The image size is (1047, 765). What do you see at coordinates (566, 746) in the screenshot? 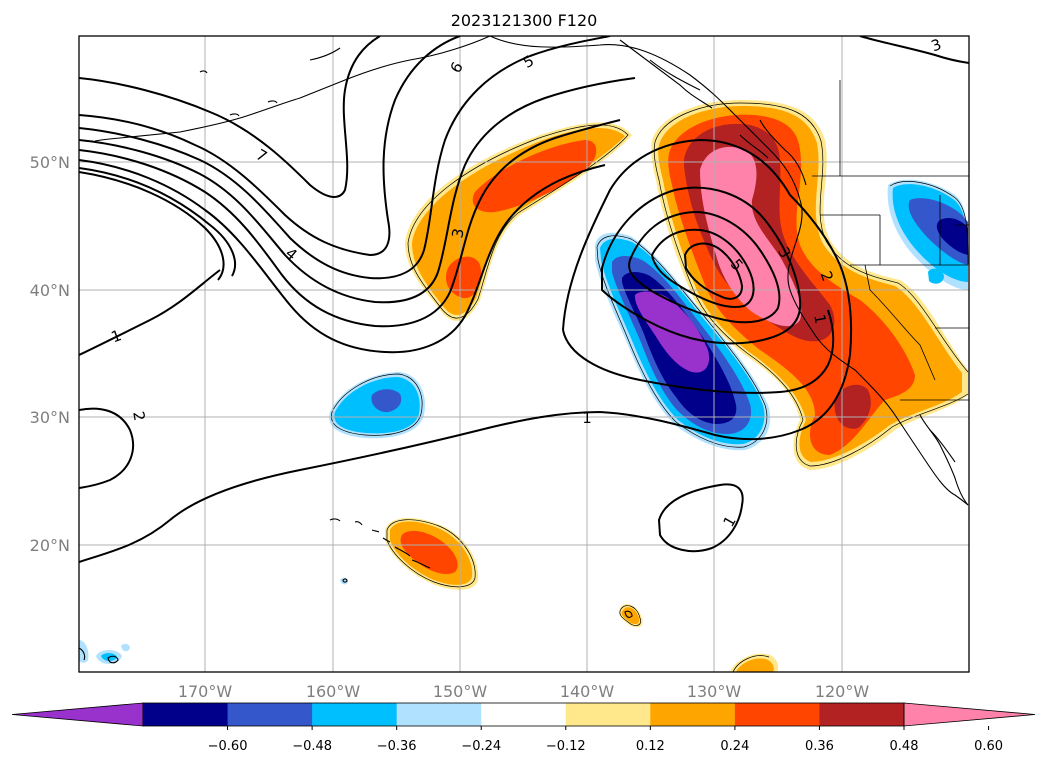
I see `colorbar-tick-label: −0.12` at bounding box center [566, 746].